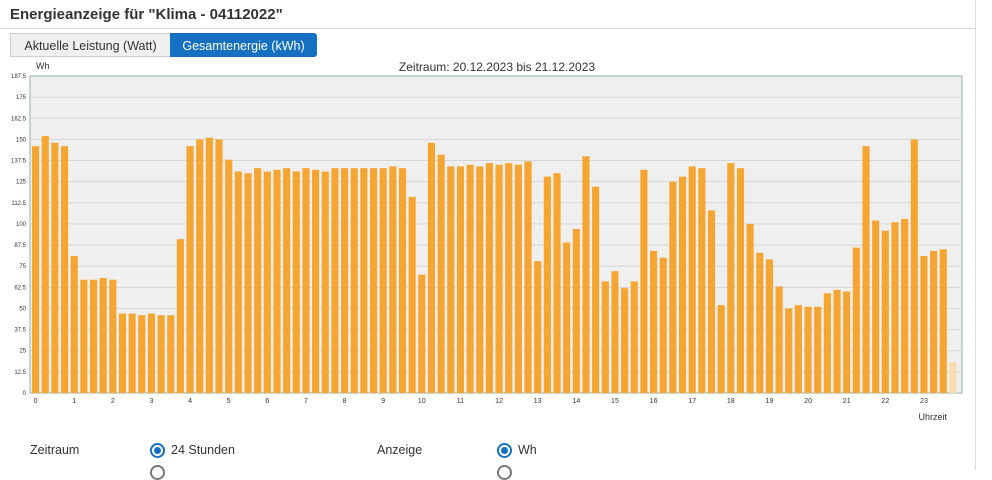  Describe the element at coordinates (885, 401) in the screenshot. I see `x-tick-label: 22` at that location.